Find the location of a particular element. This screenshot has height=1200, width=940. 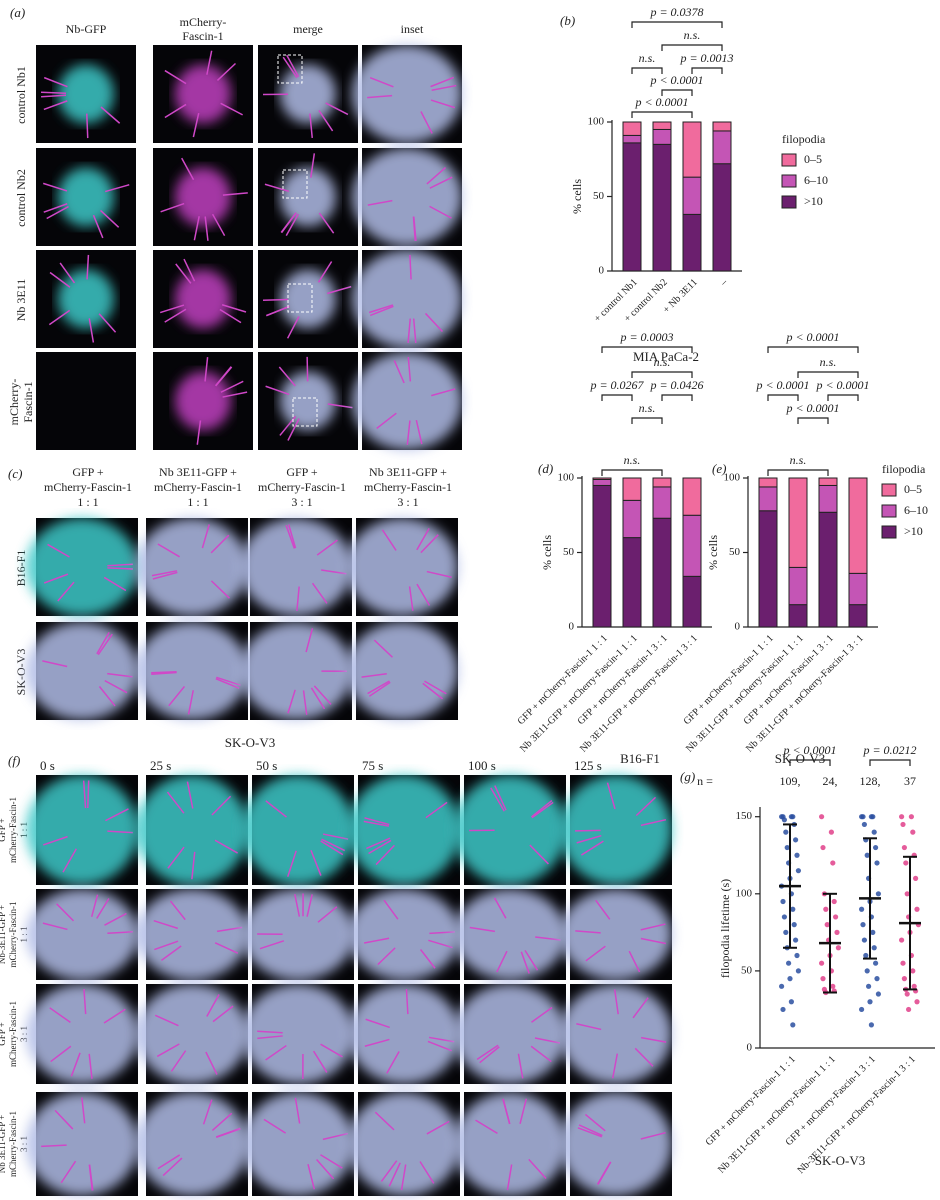

n-label: 128, is located at coordinates (870, 781).